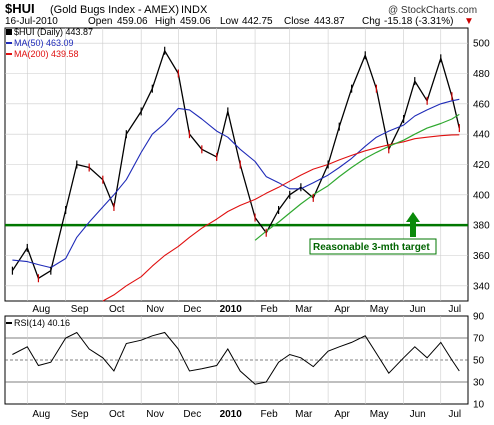 This screenshot has height=425, width=494. I want to click on rsi-series-layer, so click(236, 358).